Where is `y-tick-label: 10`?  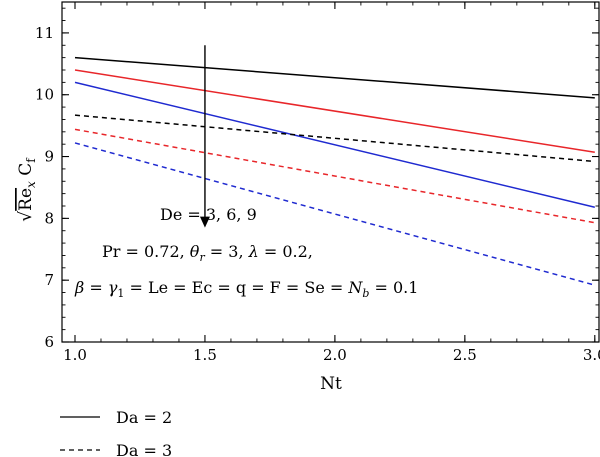
y-tick-label: 10 is located at coordinates (44, 95).